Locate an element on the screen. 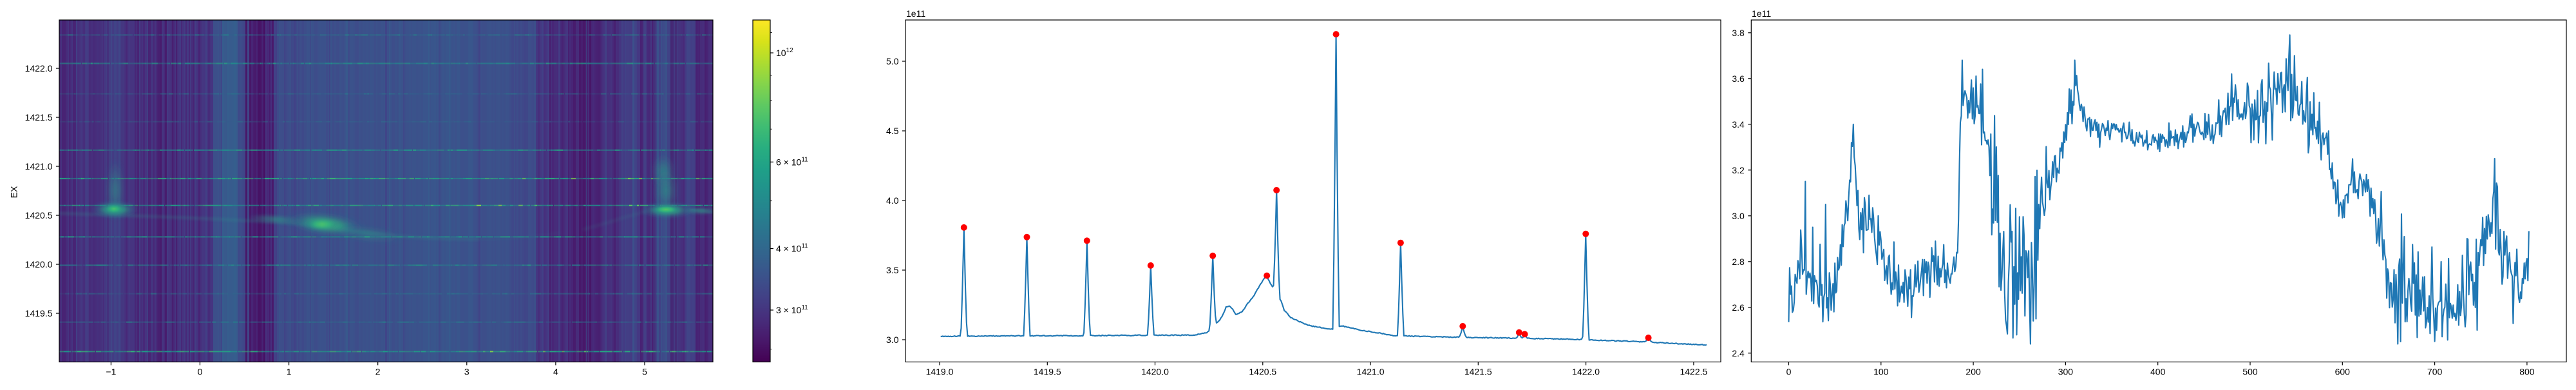 The width and height of the screenshot is (2576, 390). svg-text: 3.8 is located at coordinates (1739, 33).